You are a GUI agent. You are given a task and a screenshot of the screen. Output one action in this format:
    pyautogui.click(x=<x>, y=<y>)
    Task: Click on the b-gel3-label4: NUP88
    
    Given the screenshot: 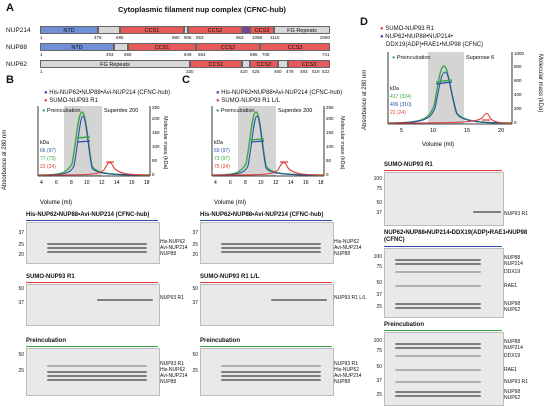 What is the action you would take?
    pyautogui.click(x=168, y=382)
    